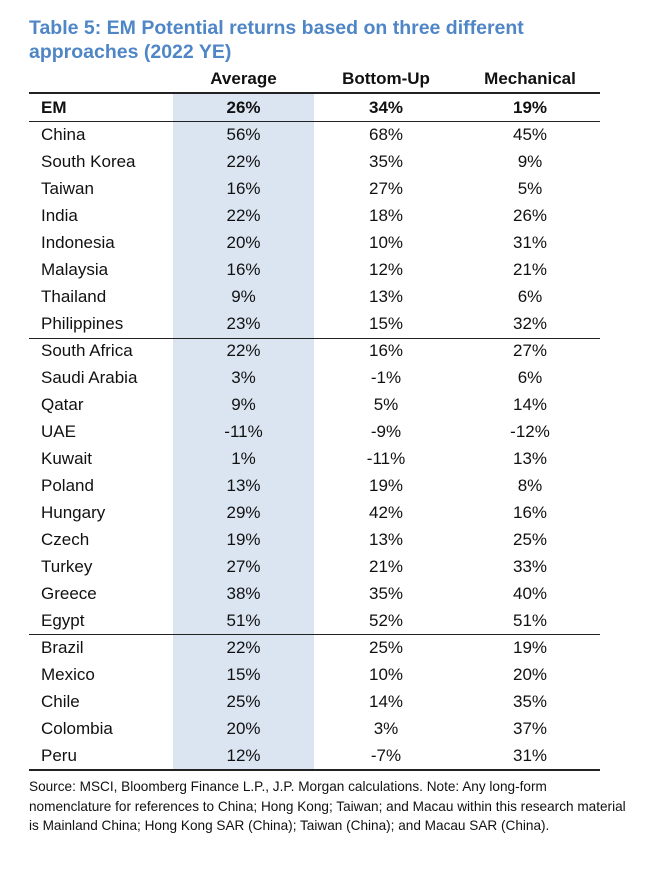  Describe the element at coordinates (314, 350) in the screenshot. I see `table-row: South Africa 22% 16% 27%` at that location.